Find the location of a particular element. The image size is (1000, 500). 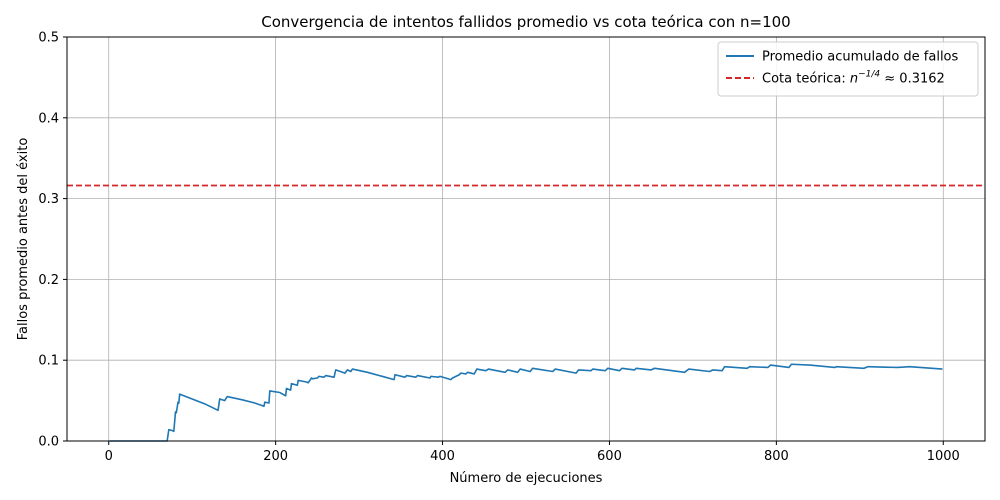

legend-label-bound-suffix: ≈ 0.3162 is located at coordinates (912, 79).